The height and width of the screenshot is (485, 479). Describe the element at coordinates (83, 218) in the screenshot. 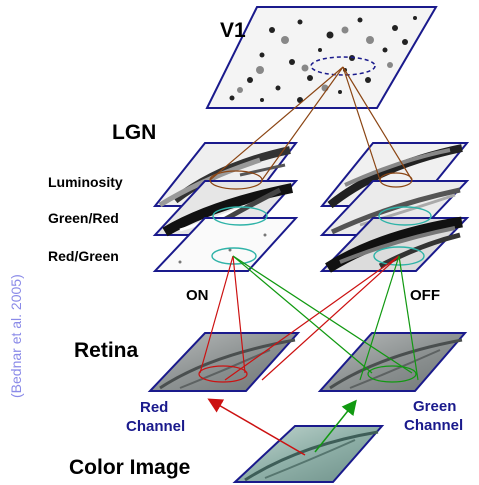

I see `green-red-label: Green/Red` at that location.